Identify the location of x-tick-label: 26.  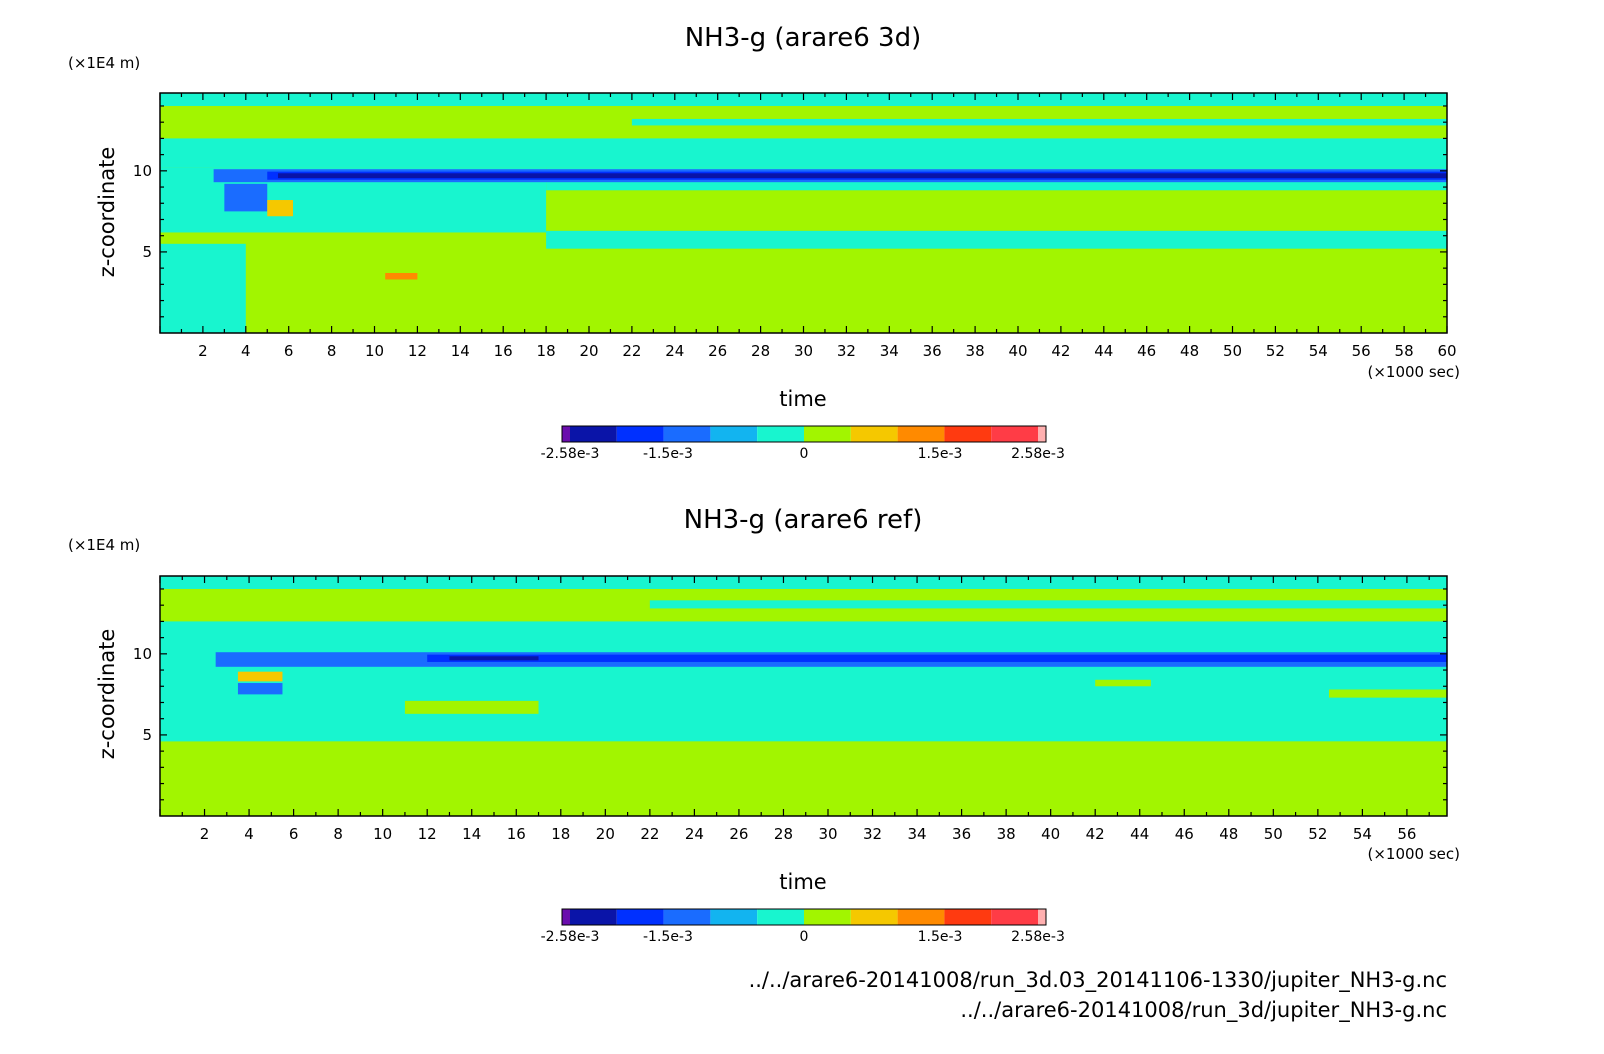
(738, 834).